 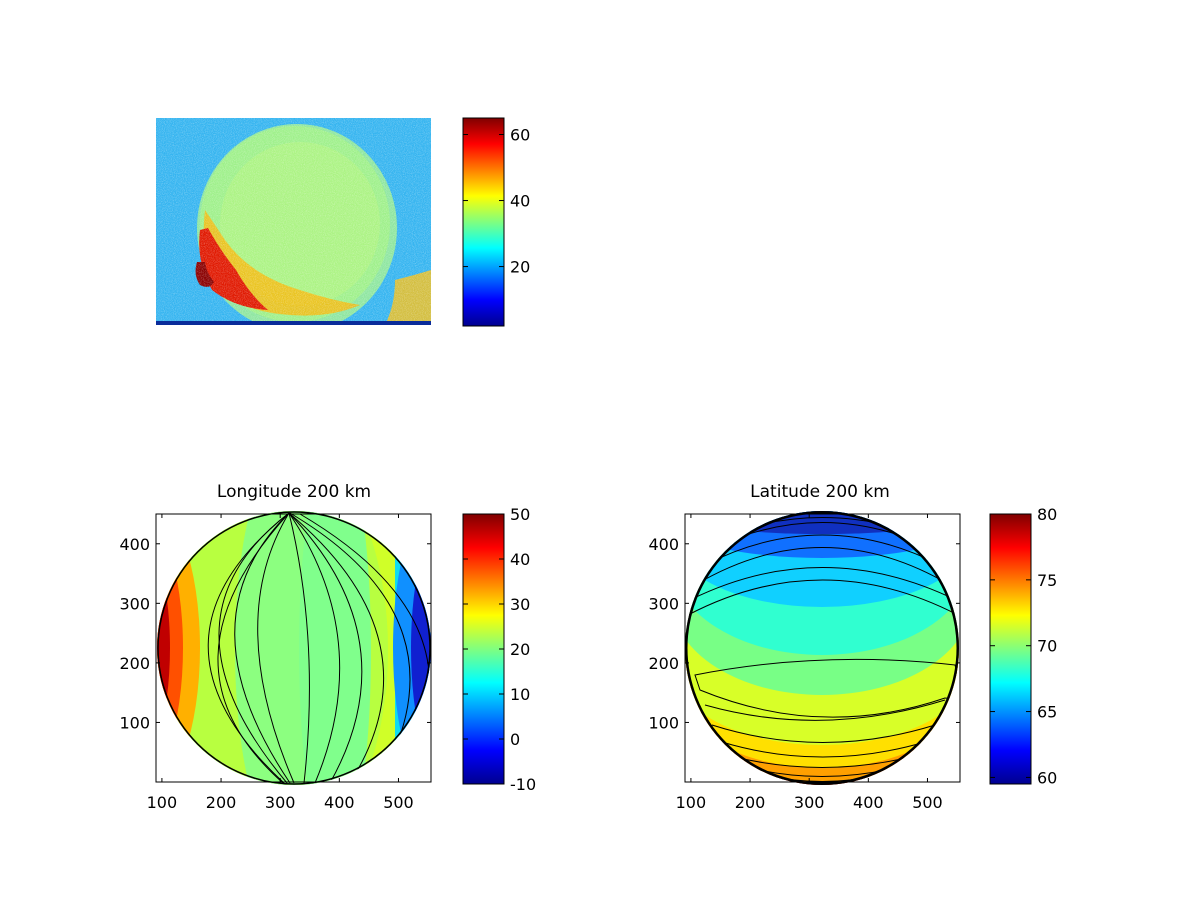 What do you see at coordinates (822, 648) in the screenshot?
I see `latitude-axes-box` at bounding box center [822, 648].